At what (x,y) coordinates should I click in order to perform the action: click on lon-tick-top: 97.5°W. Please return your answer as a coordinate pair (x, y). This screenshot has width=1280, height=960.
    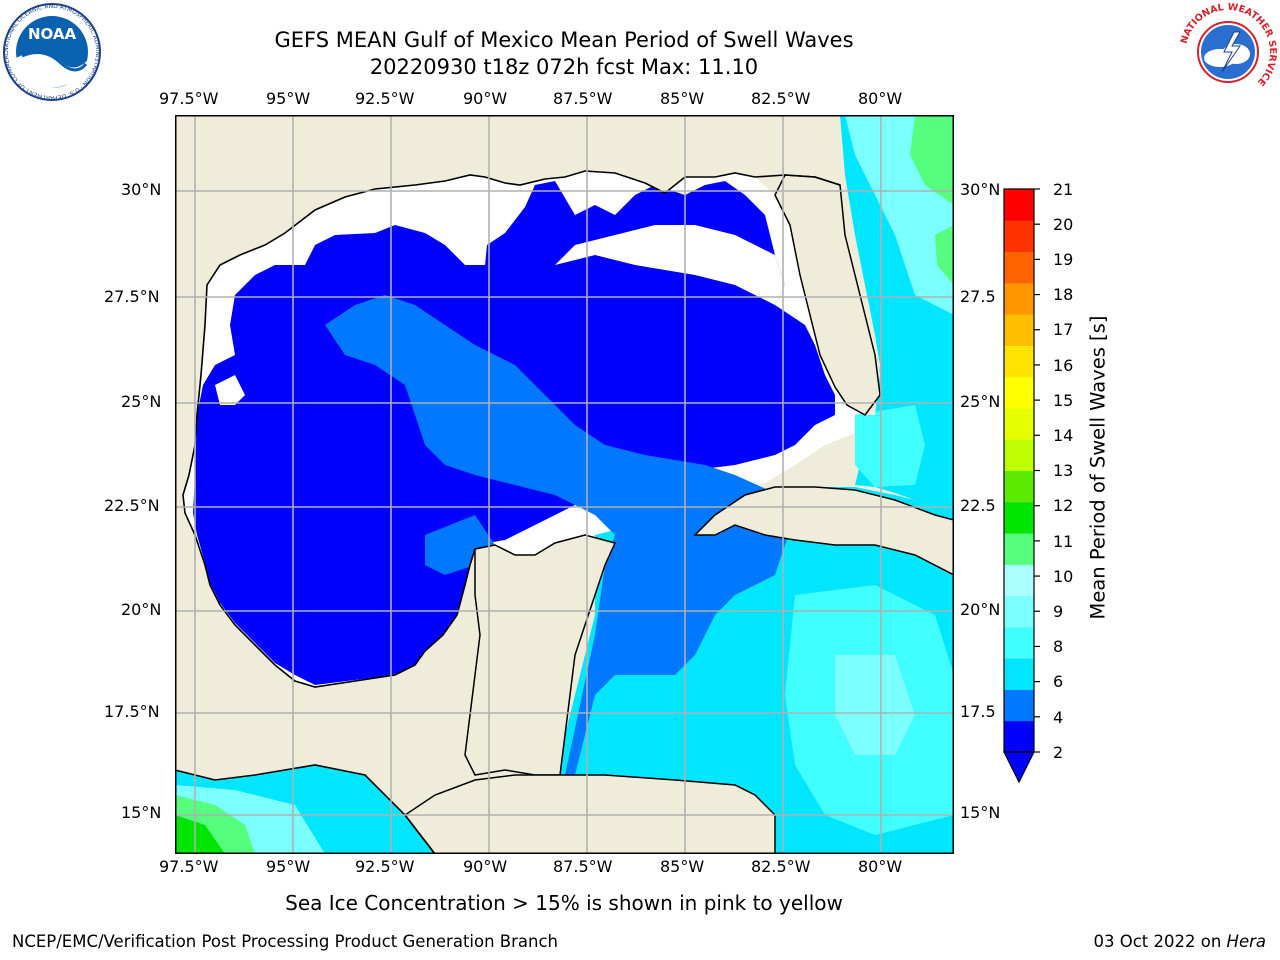
    Looking at the image, I should click on (189, 98).